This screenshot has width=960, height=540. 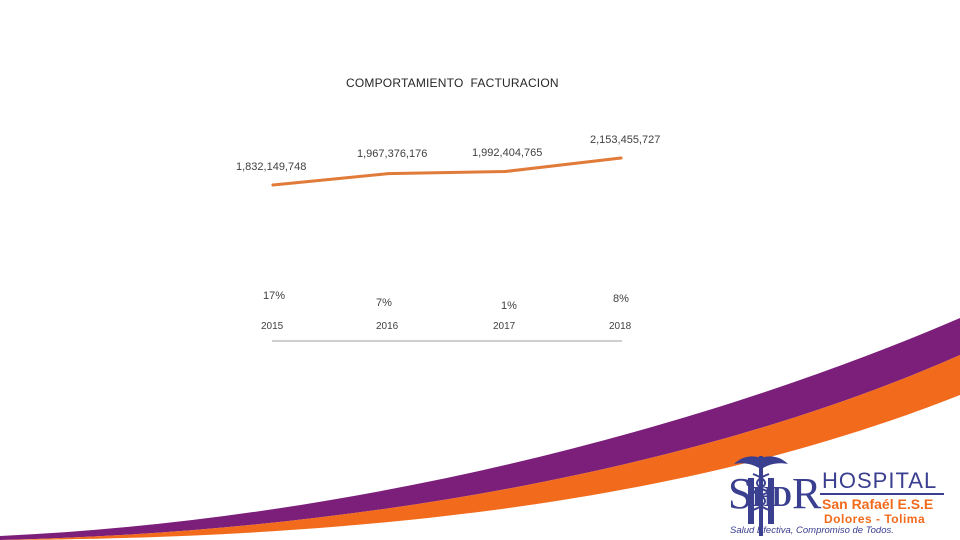 What do you see at coordinates (620, 326) in the screenshot?
I see `x-tick-label: 2018` at bounding box center [620, 326].